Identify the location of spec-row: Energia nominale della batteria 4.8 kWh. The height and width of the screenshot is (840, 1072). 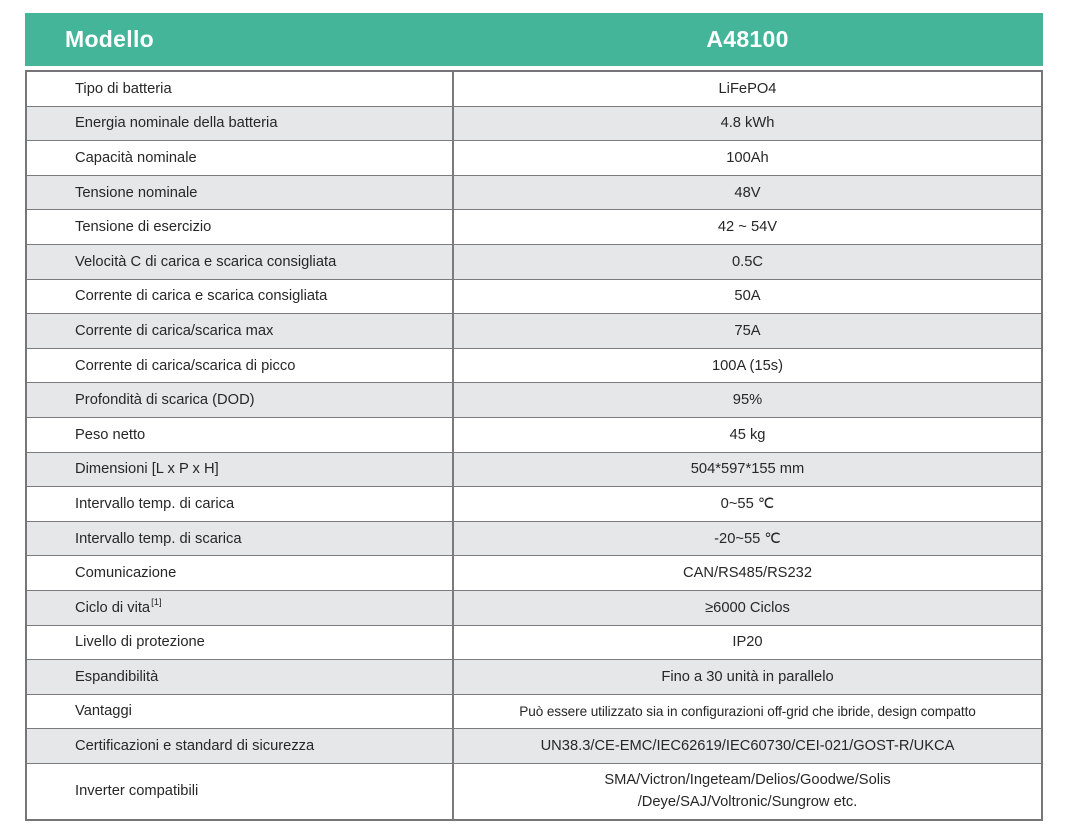
(534, 124).